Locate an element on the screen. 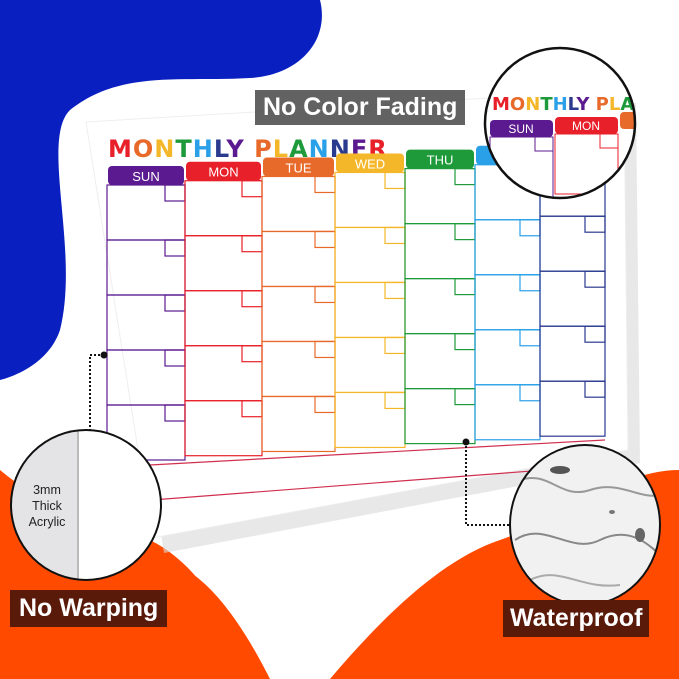 This screenshot has width=679, height=679. feature-label-no-color-fading: No Color Fading is located at coordinates (360, 107).